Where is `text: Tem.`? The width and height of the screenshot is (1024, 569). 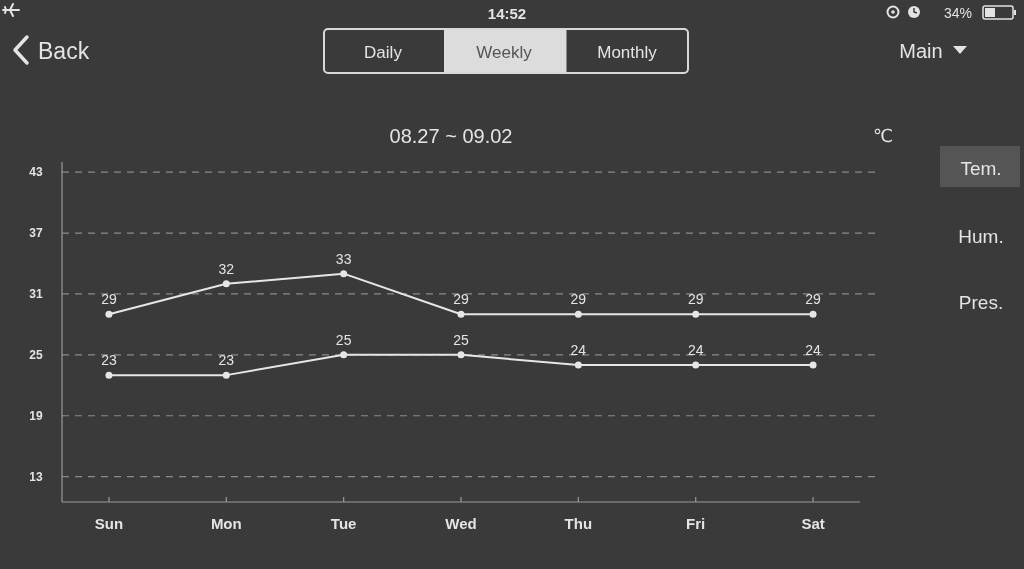 text: Tem. is located at coordinates (981, 168).